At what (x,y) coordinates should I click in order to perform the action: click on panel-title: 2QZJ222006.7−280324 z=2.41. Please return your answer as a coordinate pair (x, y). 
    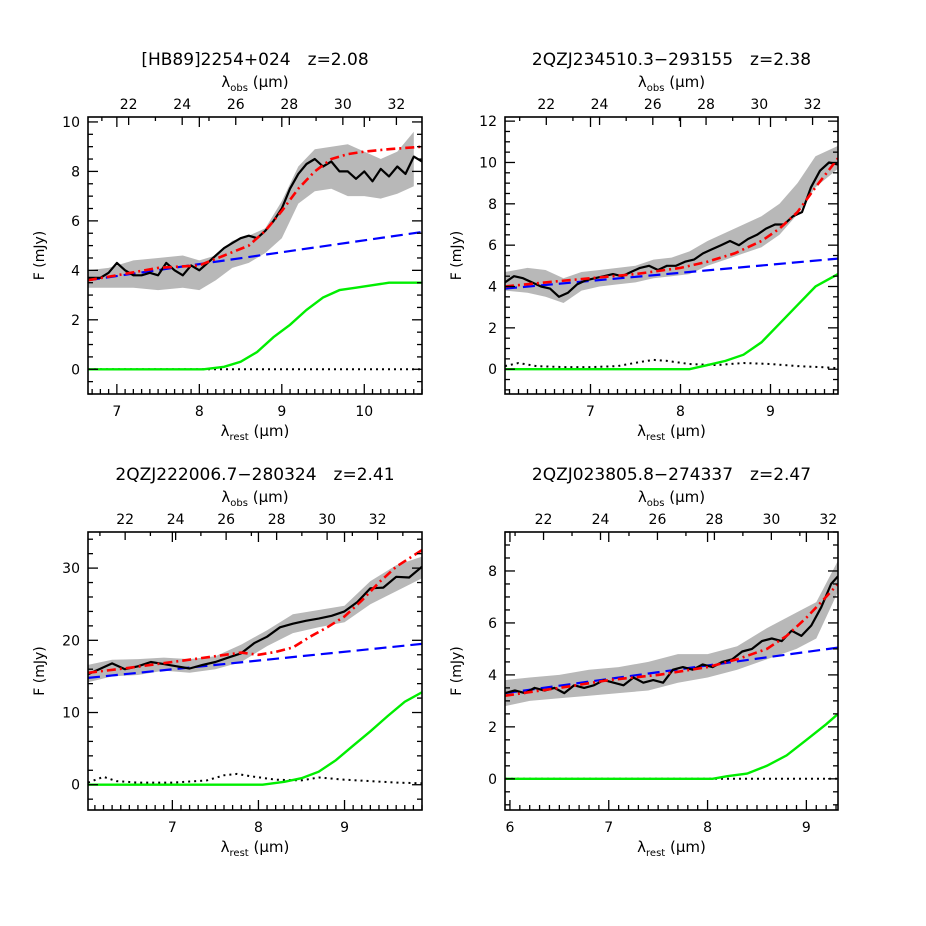
    Looking at the image, I should click on (254, 475).